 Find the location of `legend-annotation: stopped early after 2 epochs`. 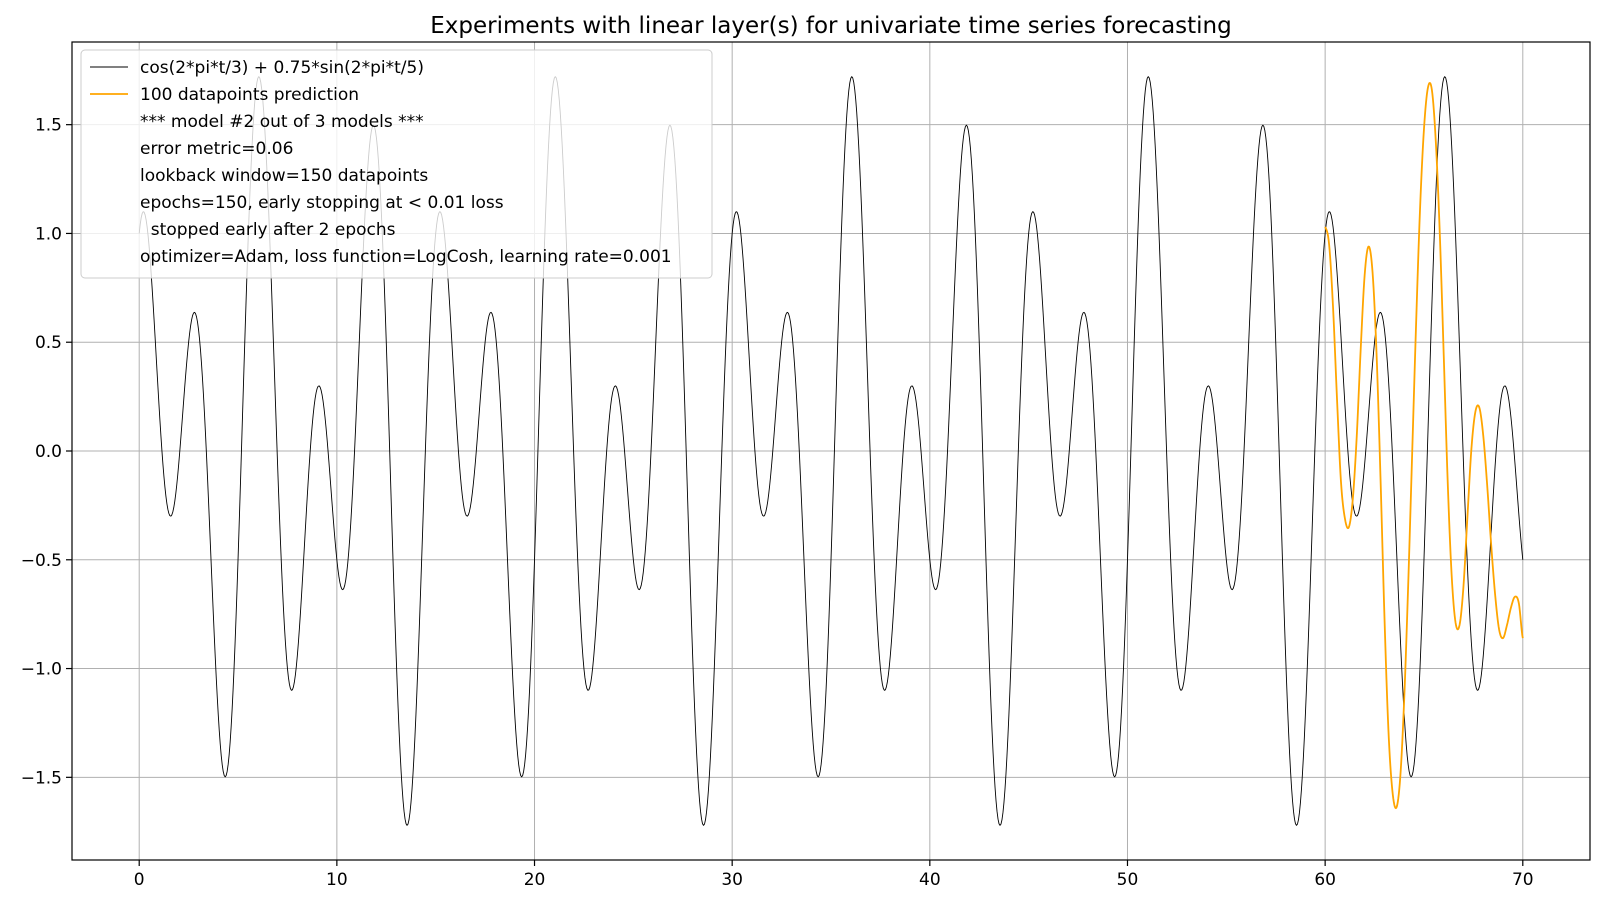

legend-annotation: stopped early after 2 epochs is located at coordinates (268, 230).